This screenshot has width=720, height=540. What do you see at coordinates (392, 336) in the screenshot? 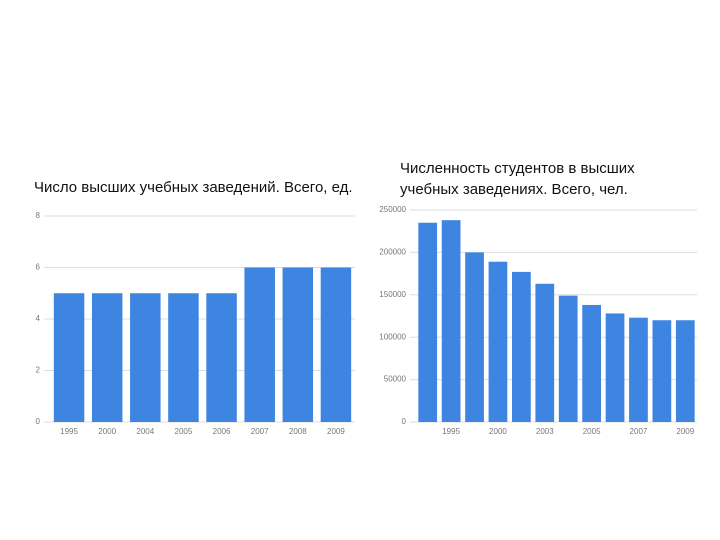
I see `y-tick-label: 100000` at bounding box center [392, 336].